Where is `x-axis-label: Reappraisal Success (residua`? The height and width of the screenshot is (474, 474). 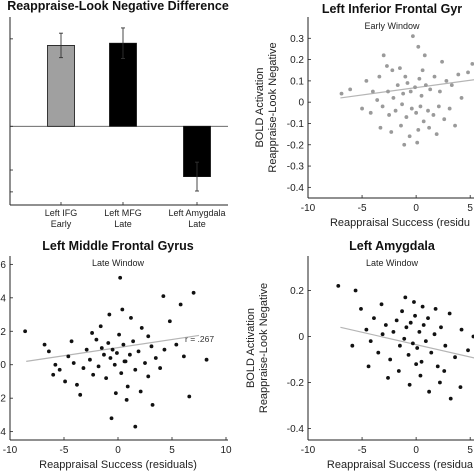 x-axis-label: Reappraisal Success (residua is located at coordinates (400, 465).